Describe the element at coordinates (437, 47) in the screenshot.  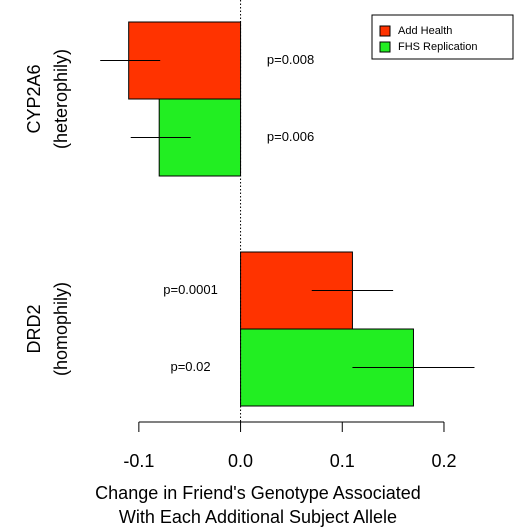
I see `legend-label: FHS Replication` at that location.